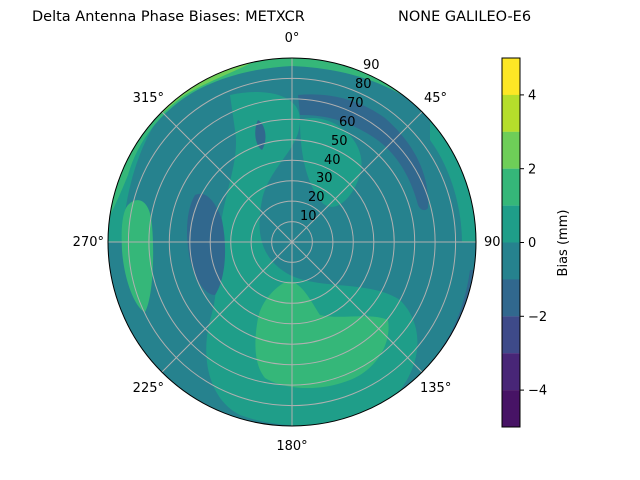  Describe the element at coordinates (292, 38) in the screenshot. I see `svg-text: 0°` at that location.